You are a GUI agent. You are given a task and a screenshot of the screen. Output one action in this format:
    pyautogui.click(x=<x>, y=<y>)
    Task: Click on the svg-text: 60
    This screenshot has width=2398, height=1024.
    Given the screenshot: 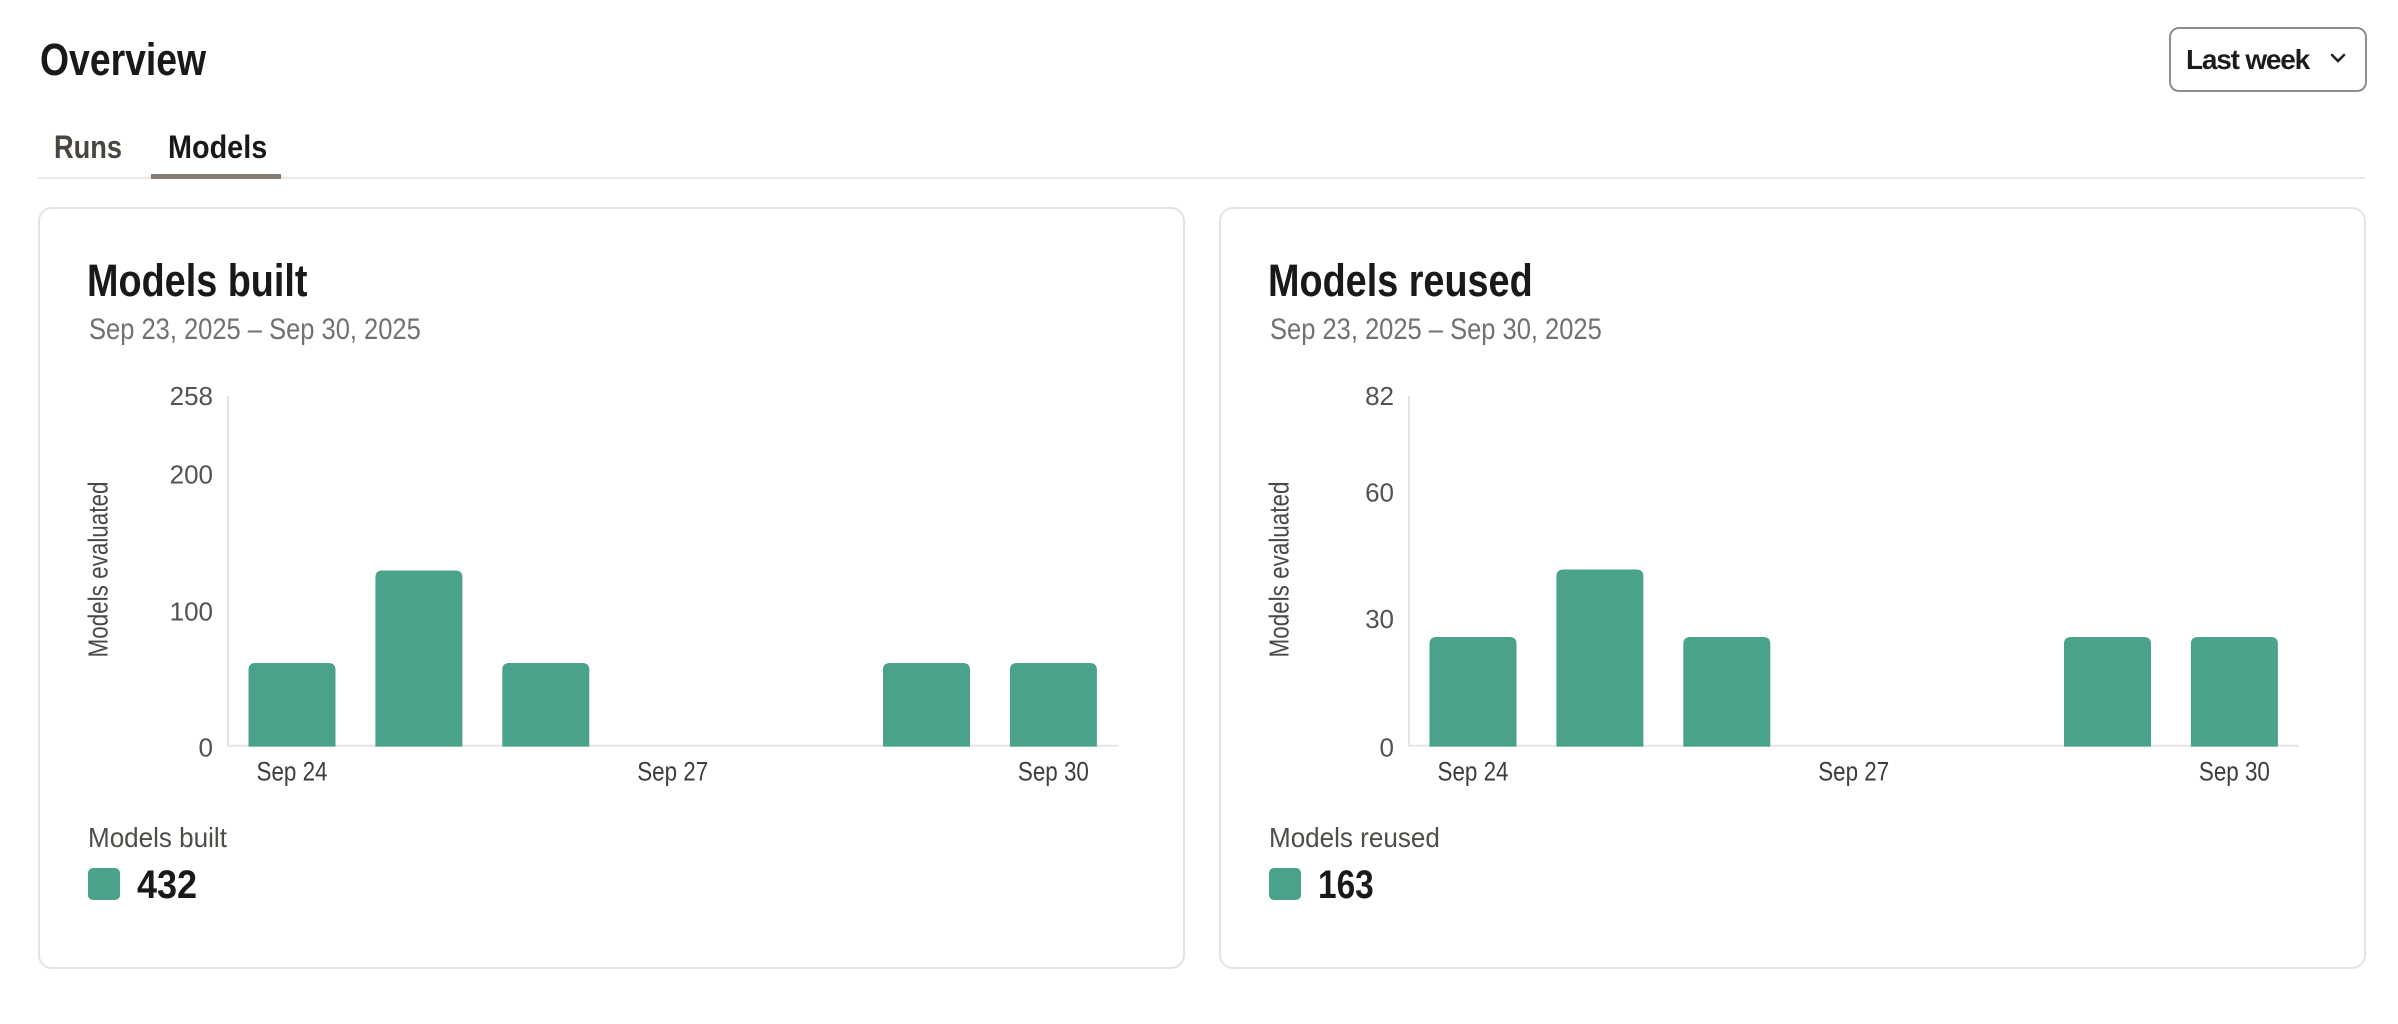 What is the action you would take?
    pyautogui.click(x=1379, y=492)
    